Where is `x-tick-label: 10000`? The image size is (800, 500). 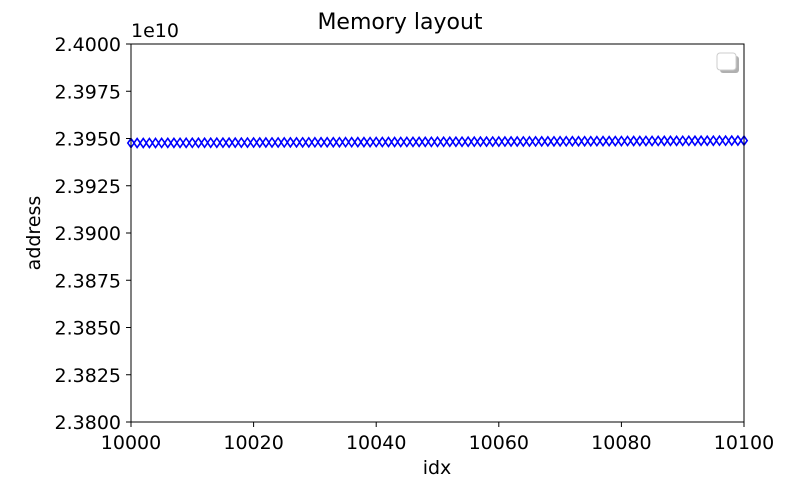
x-tick-label: 10000 is located at coordinates (131, 443).